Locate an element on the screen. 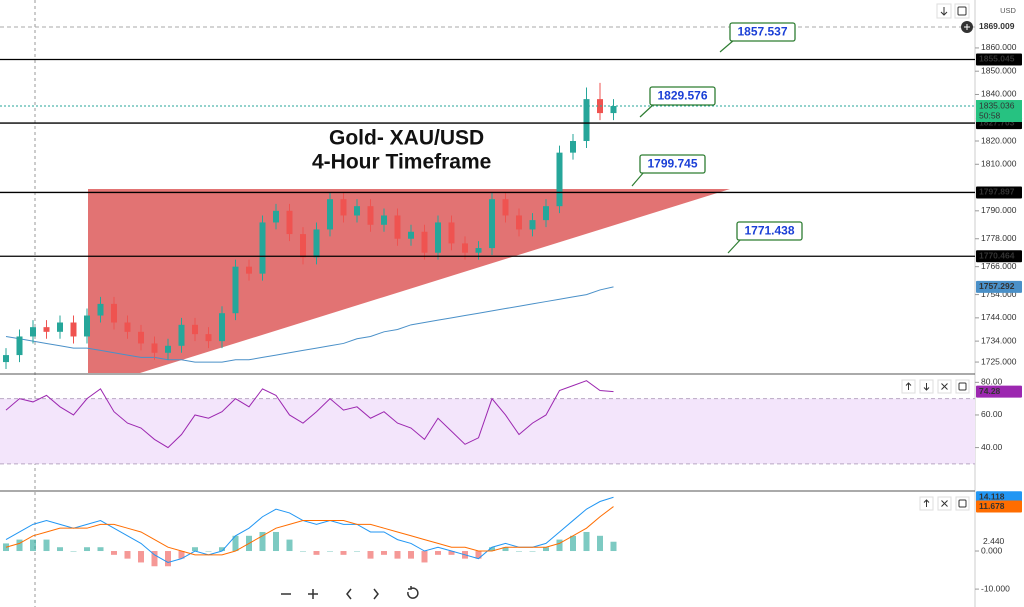 The width and height of the screenshot is (1024, 607). price-label-box is located at coordinates (999, 111).